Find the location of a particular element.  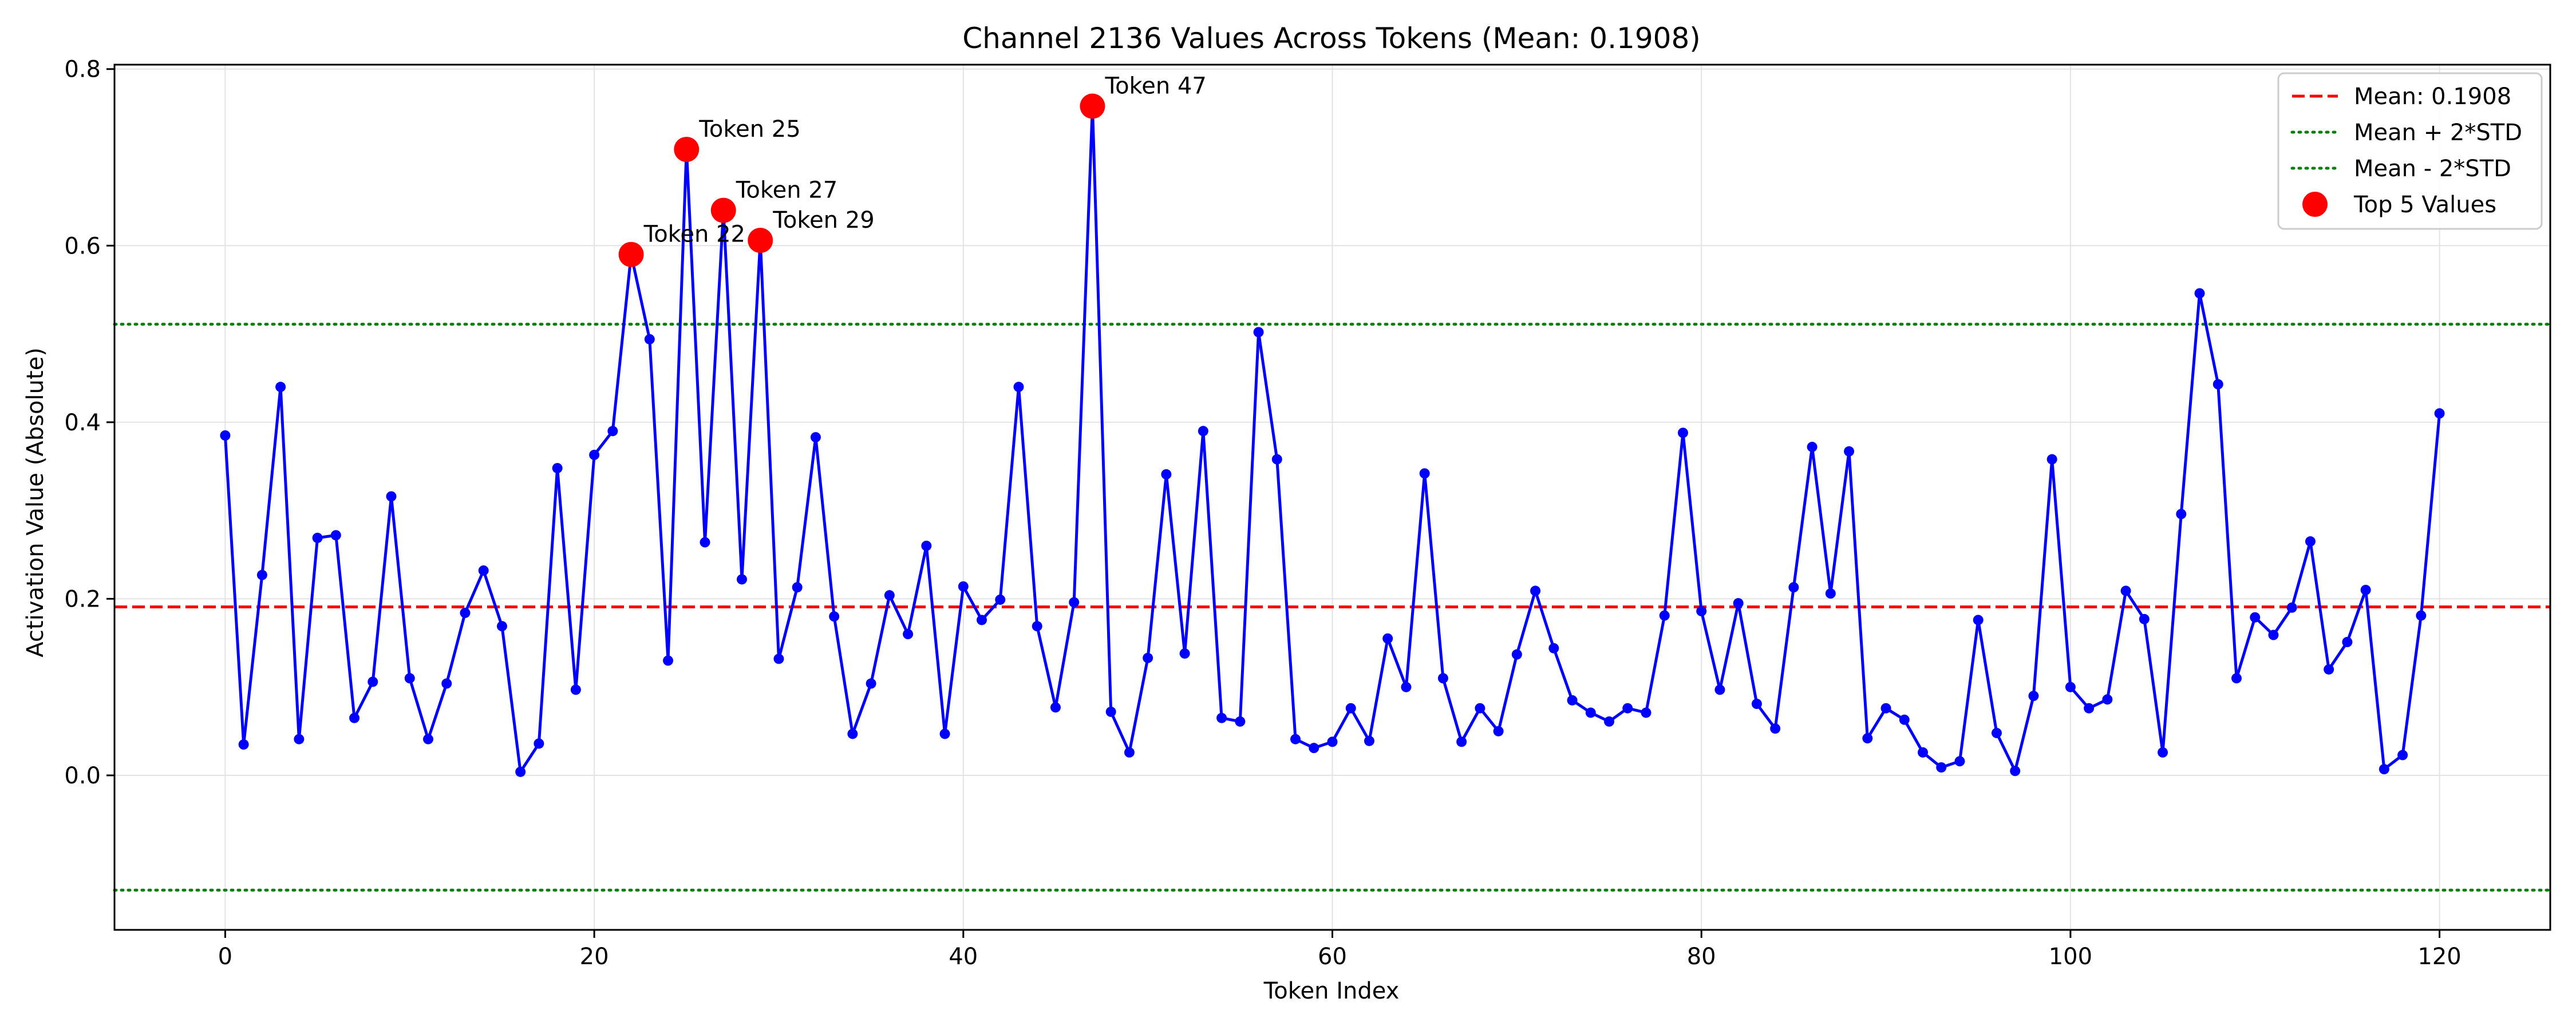

y-axis-ticks: 0.0 0.2 0.4 0.6 0.8 is located at coordinates (89, 423).